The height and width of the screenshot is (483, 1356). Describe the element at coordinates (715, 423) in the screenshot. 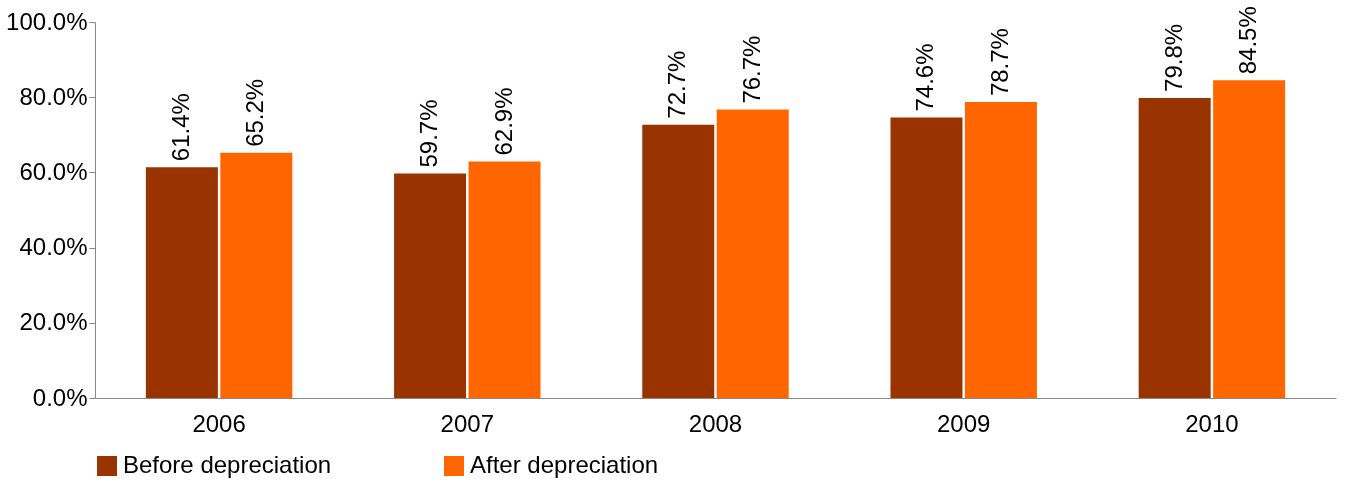

I see `x-tick-label: 2008` at that location.